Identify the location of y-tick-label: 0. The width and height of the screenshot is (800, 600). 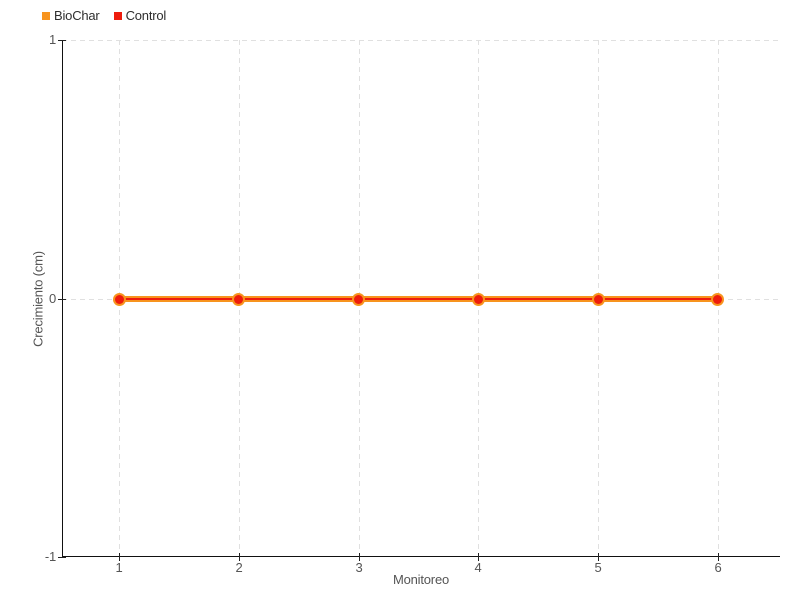
(52, 298).